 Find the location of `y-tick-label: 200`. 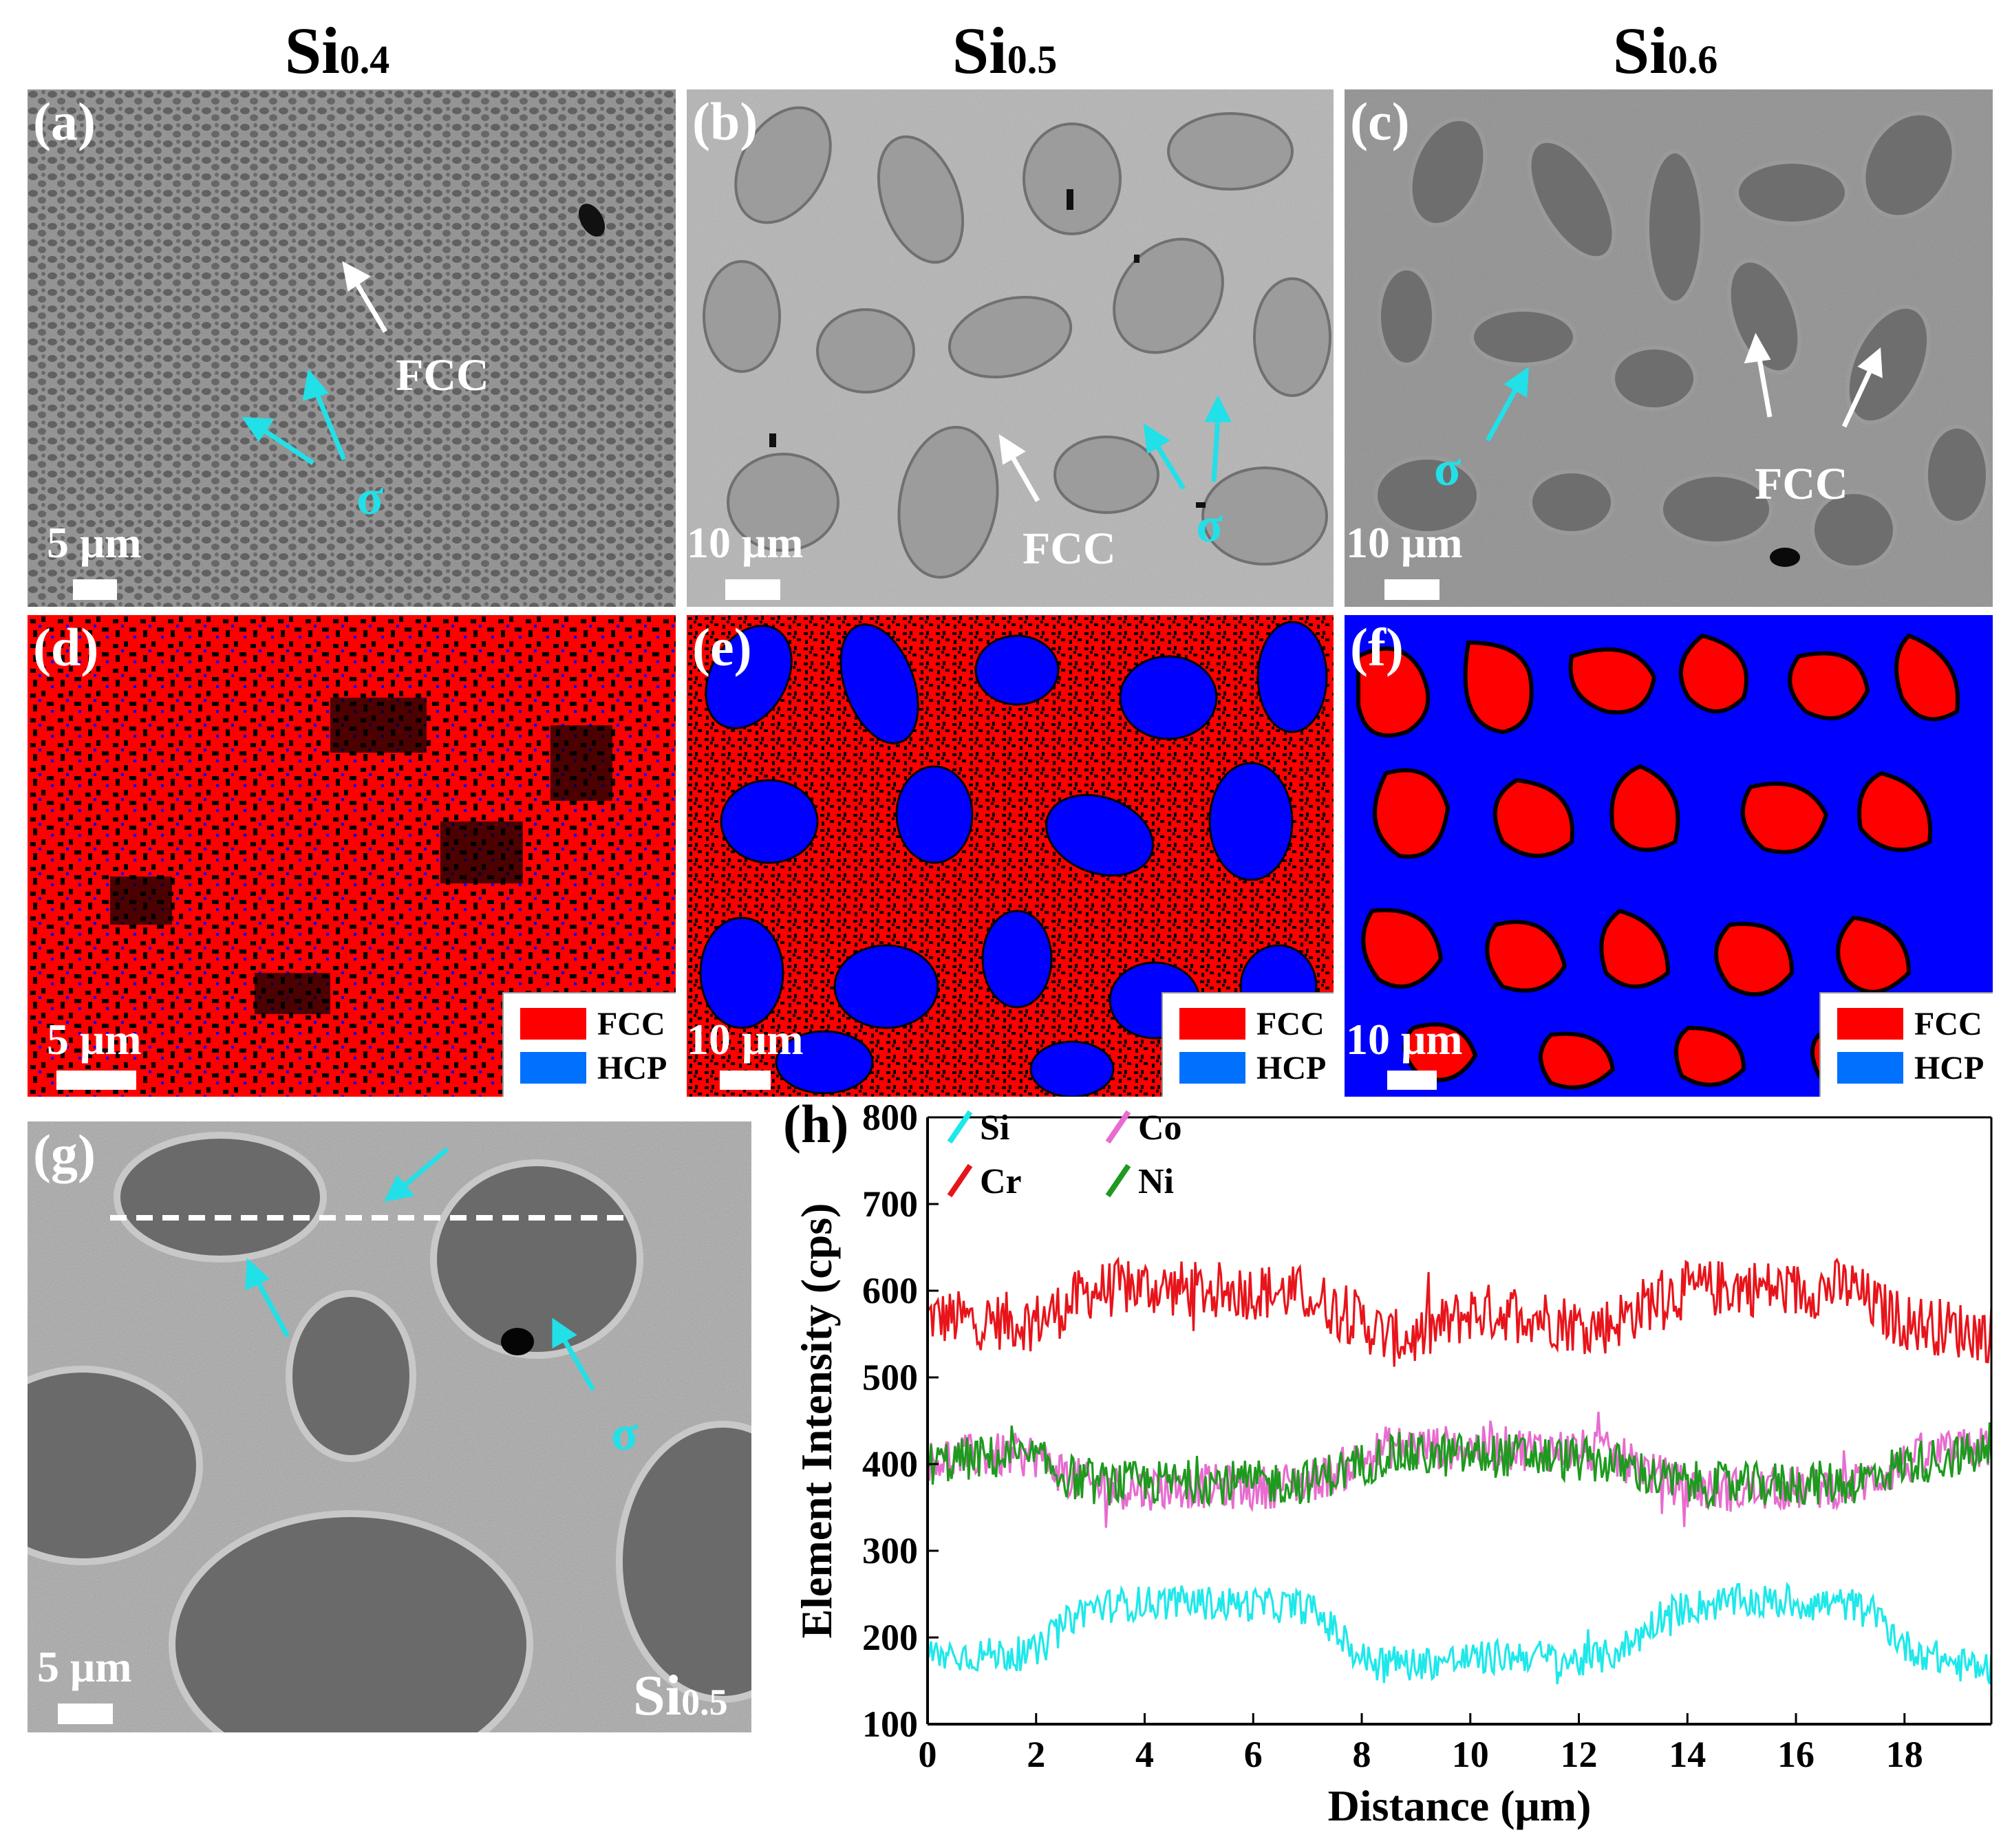

y-tick-label: 200 is located at coordinates (890, 1638).